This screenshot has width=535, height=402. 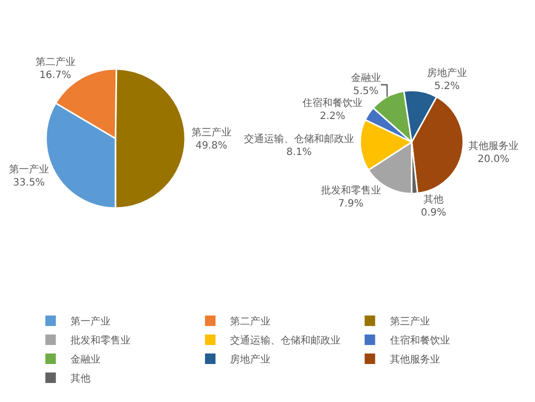 What do you see at coordinates (447, 72) in the screenshot?
I see `slice-label: 房地产业` at bounding box center [447, 72].